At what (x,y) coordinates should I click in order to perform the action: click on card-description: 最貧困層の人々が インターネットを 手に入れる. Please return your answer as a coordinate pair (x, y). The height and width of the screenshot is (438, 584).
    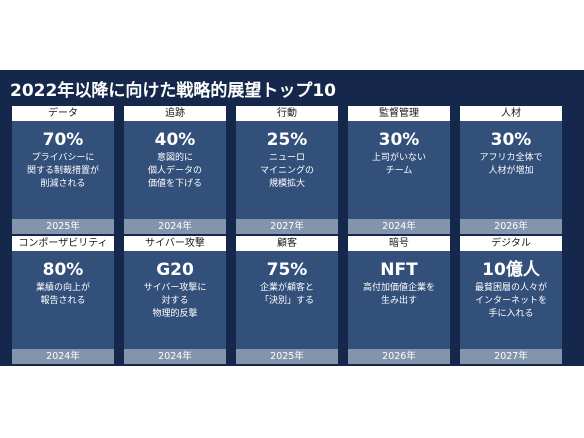
    Looking at the image, I should click on (511, 301).